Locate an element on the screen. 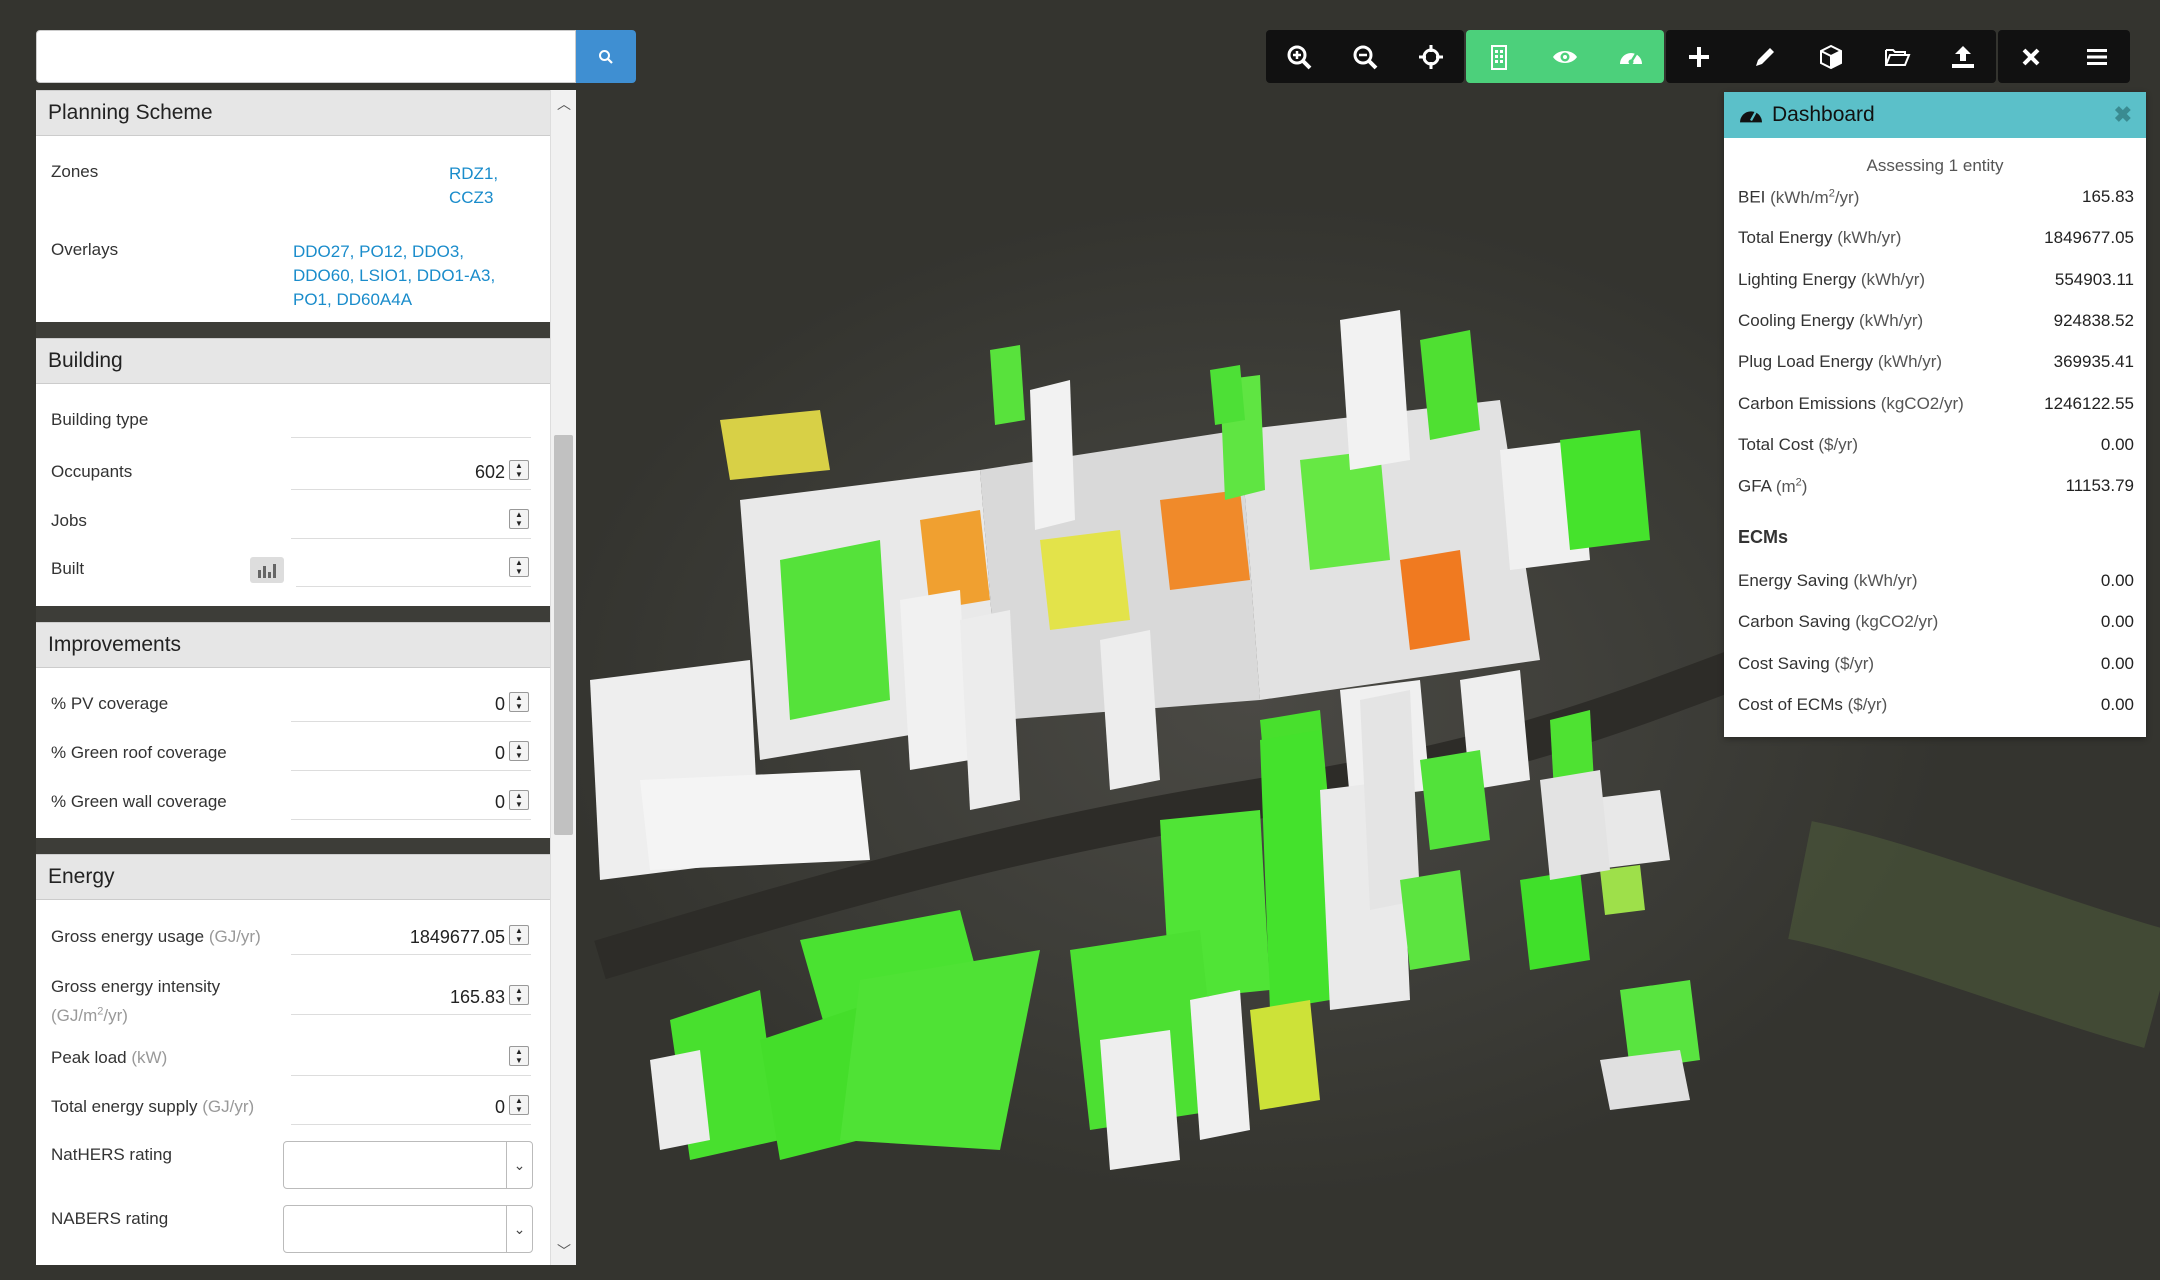 This screenshot has width=2160, height=1280. section-divider is located at coordinates (293, 846).